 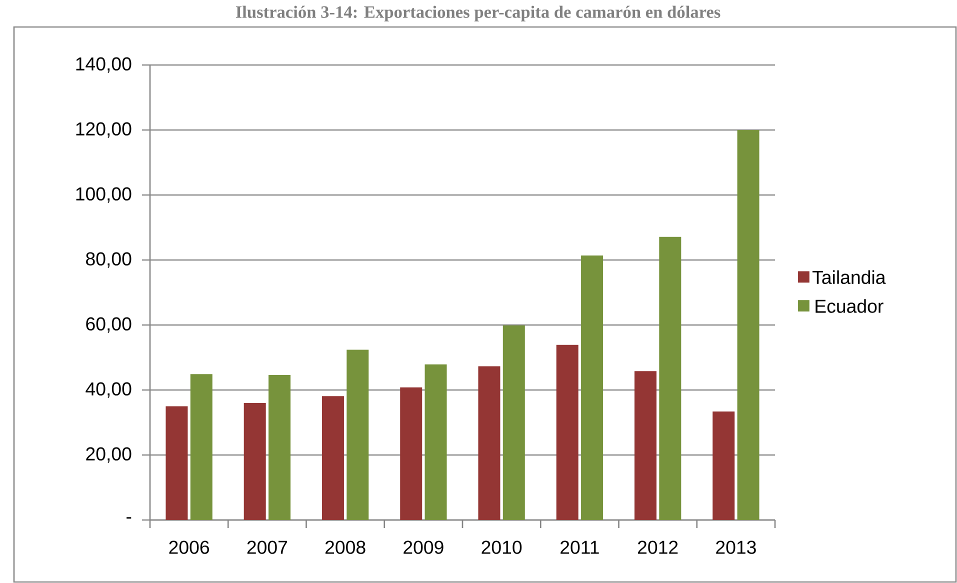 I want to click on x-tick-label: 2011, so click(x=579, y=547).